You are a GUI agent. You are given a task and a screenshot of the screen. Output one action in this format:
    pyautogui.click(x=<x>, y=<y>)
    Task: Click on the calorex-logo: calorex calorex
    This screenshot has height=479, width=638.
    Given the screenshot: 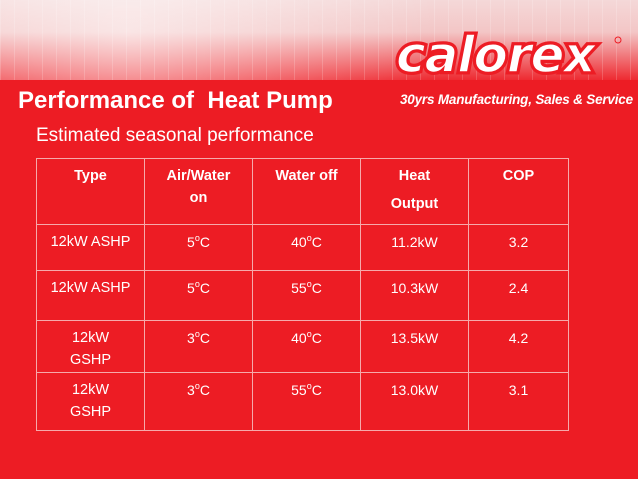 What is the action you would take?
    pyautogui.click(x=510, y=55)
    